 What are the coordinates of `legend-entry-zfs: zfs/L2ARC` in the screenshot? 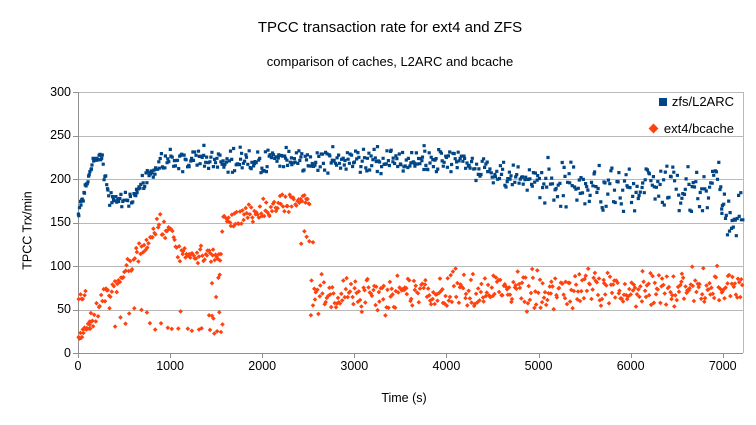 It's located at (647, 101).